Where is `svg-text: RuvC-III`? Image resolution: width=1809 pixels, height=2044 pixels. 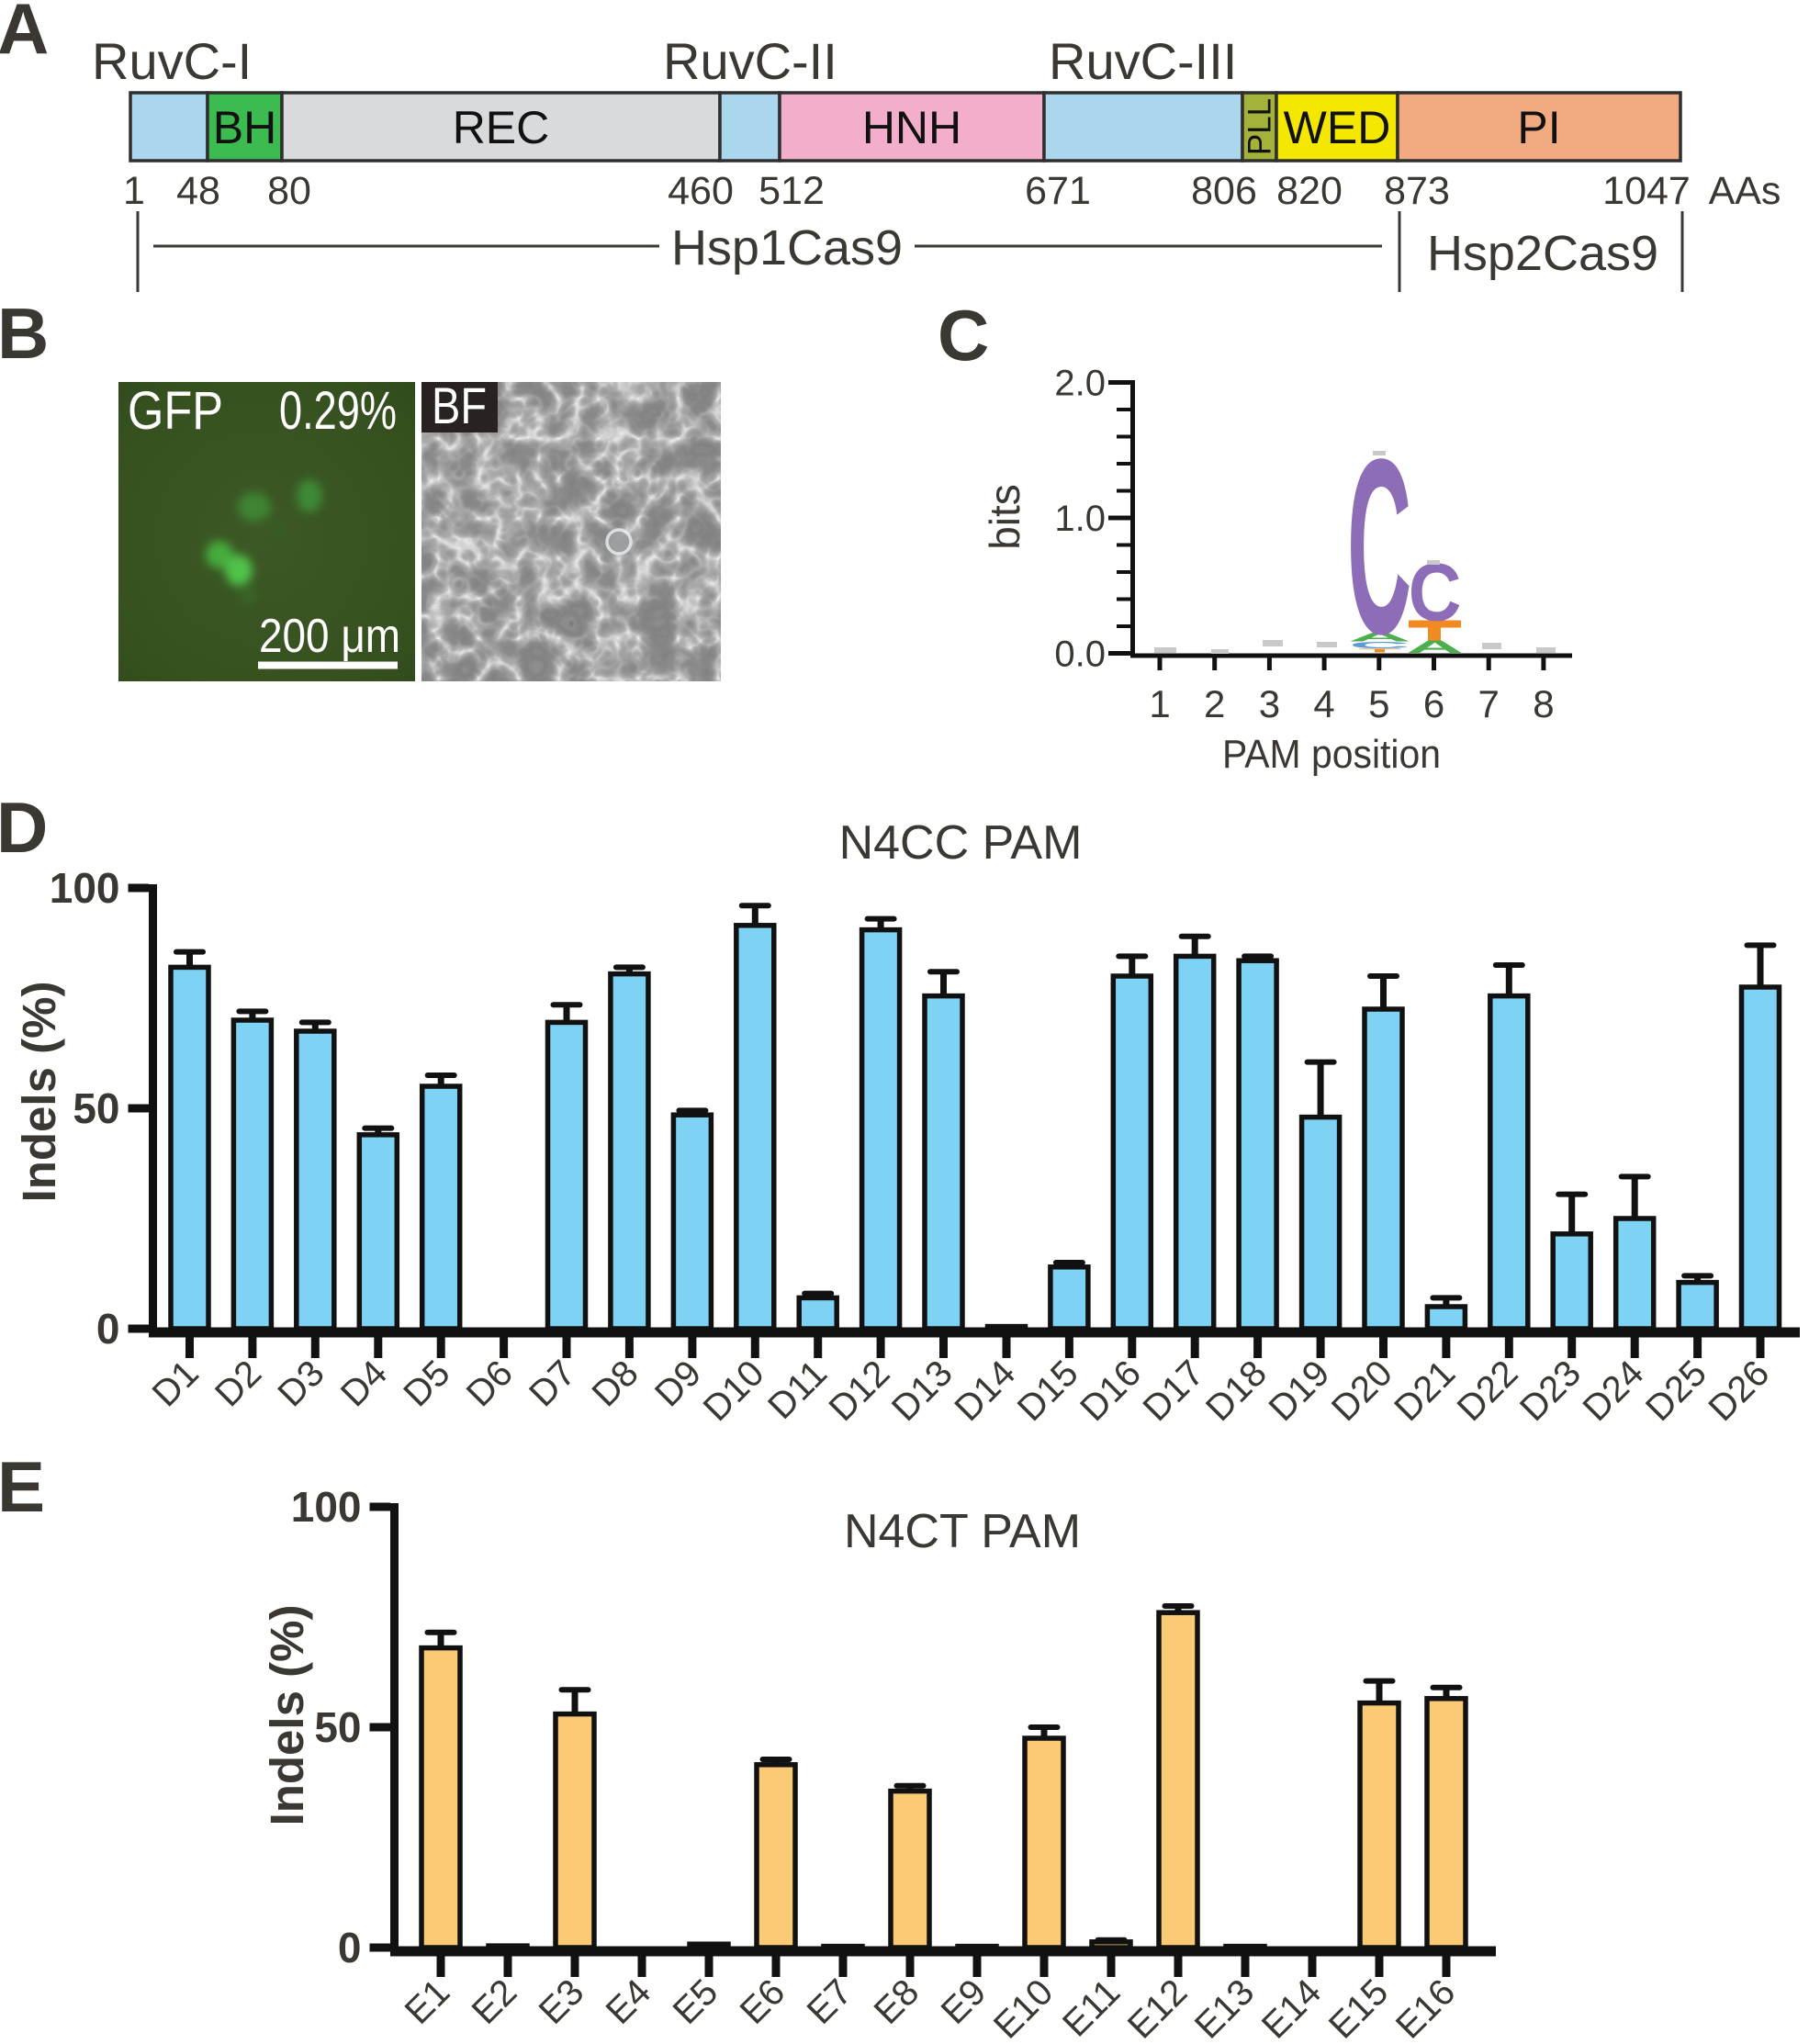 svg-text: RuvC-III is located at coordinates (1143, 61).